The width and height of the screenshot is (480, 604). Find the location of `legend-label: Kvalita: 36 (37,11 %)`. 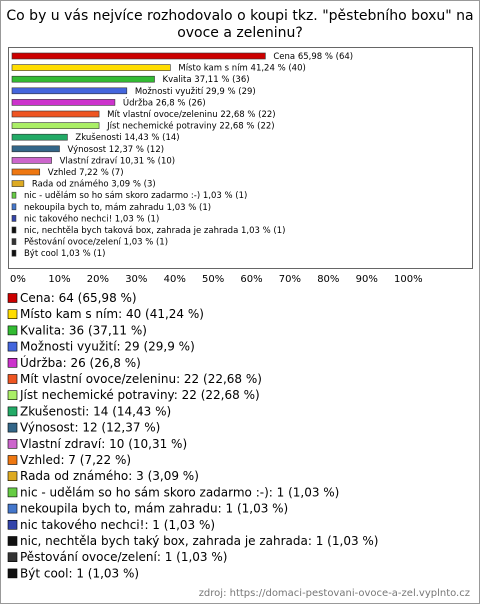

legend-label: Kvalita: 36 (37,11 %) is located at coordinates (83, 330).